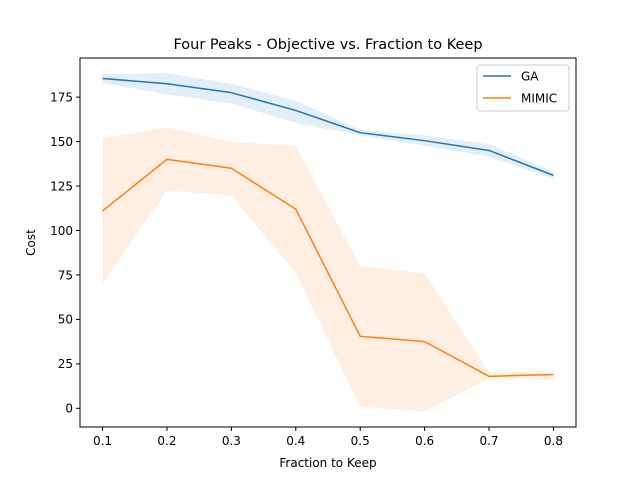 Image resolution: width=640 pixels, height=480 pixels. I want to click on y-tick-label: 50, so click(65, 320).